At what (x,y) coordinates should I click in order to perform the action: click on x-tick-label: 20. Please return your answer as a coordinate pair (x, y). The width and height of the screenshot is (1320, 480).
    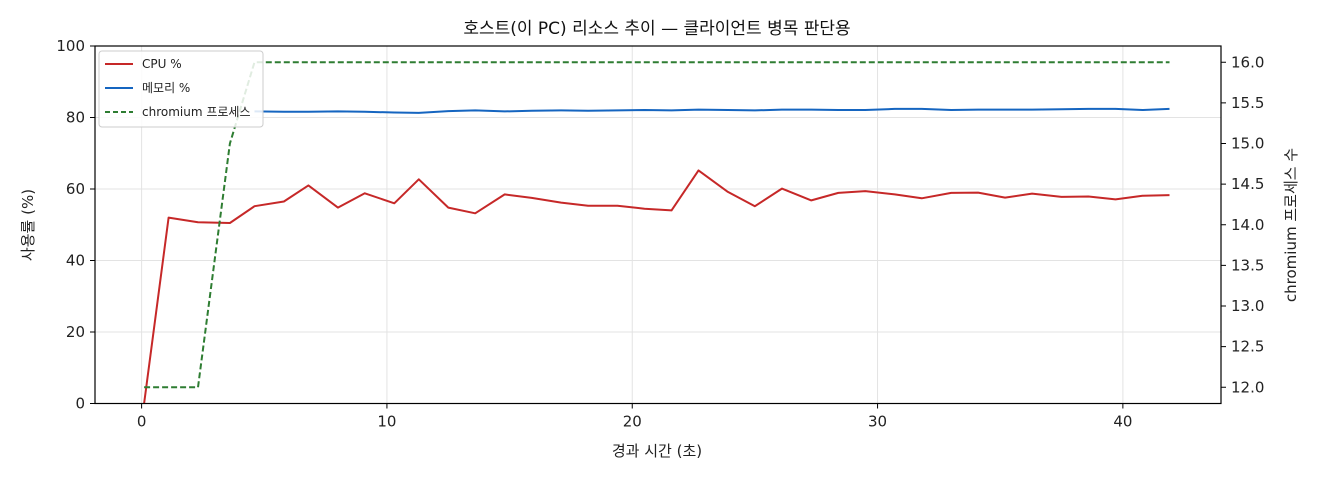
    Looking at the image, I should click on (632, 422).